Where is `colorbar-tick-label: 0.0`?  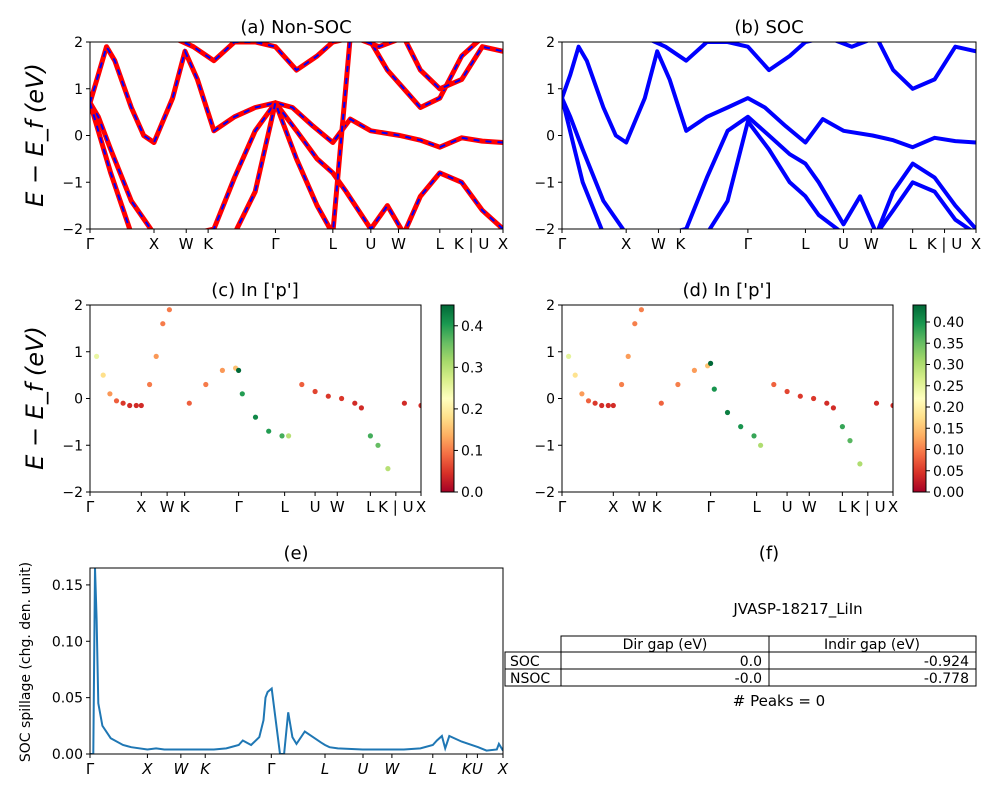 colorbar-tick-label: 0.0 is located at coordinates (472, 493).